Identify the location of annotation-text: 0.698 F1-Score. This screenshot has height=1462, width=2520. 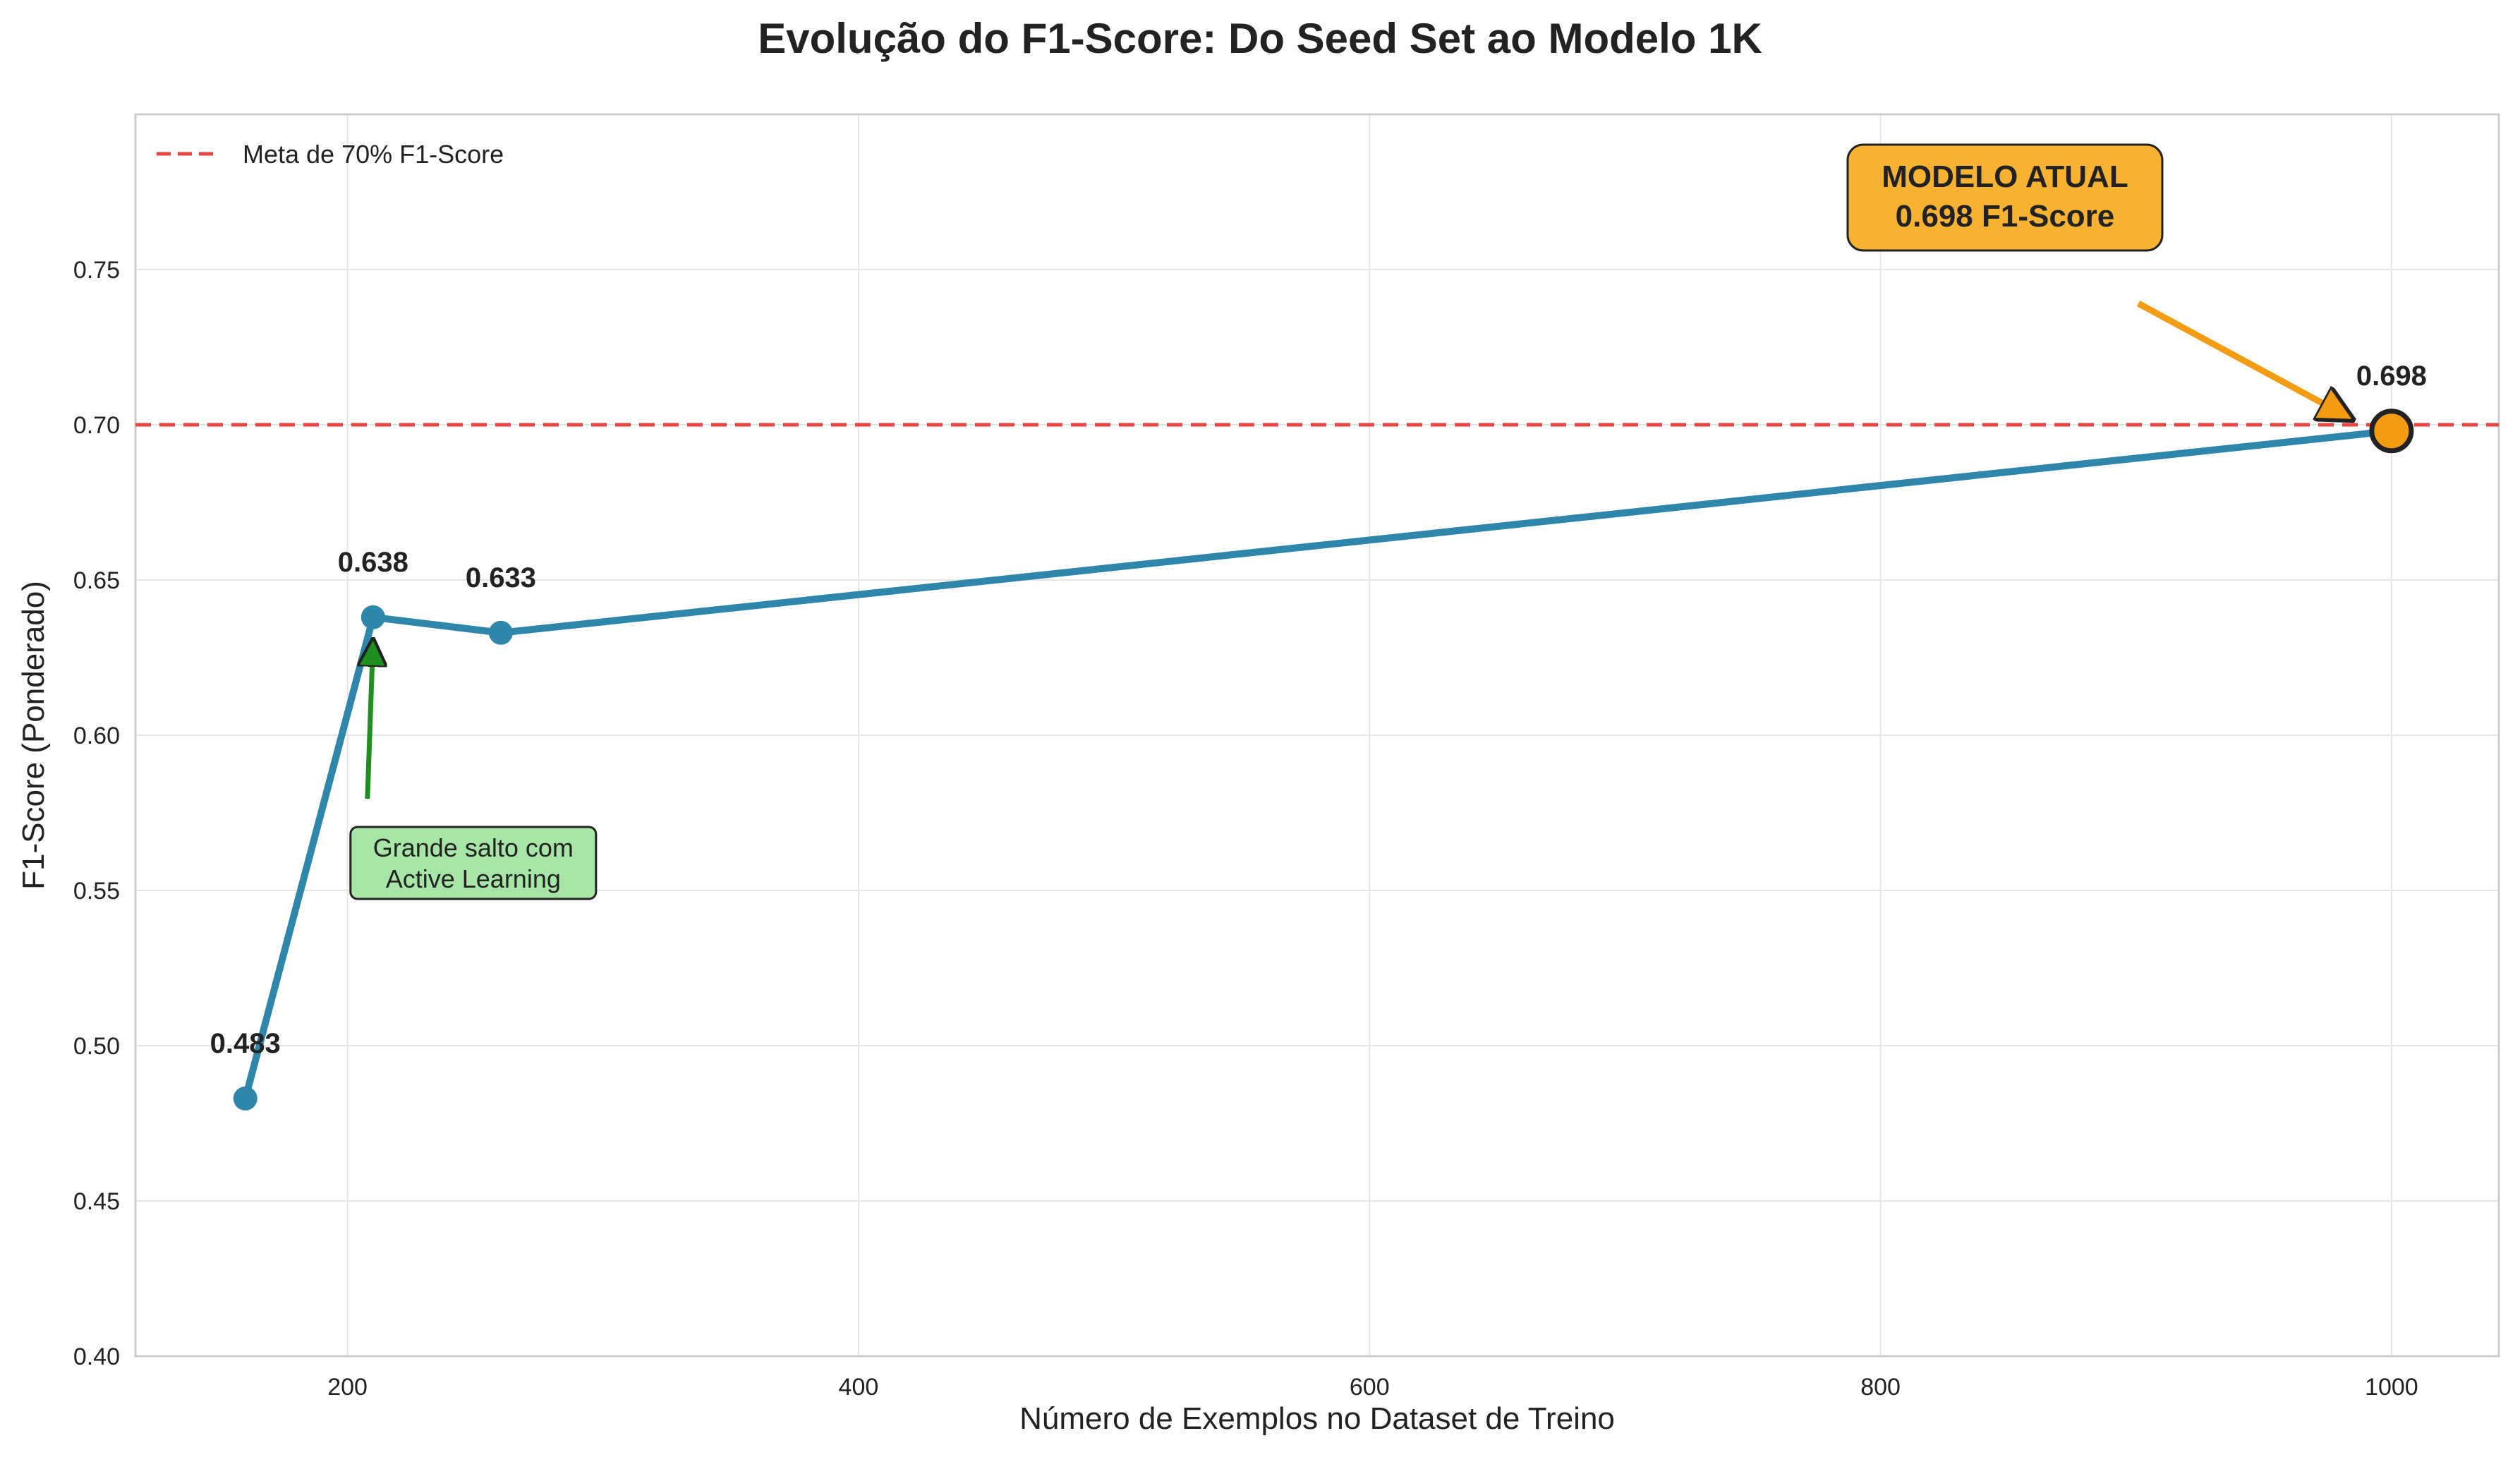
(2006, 216).